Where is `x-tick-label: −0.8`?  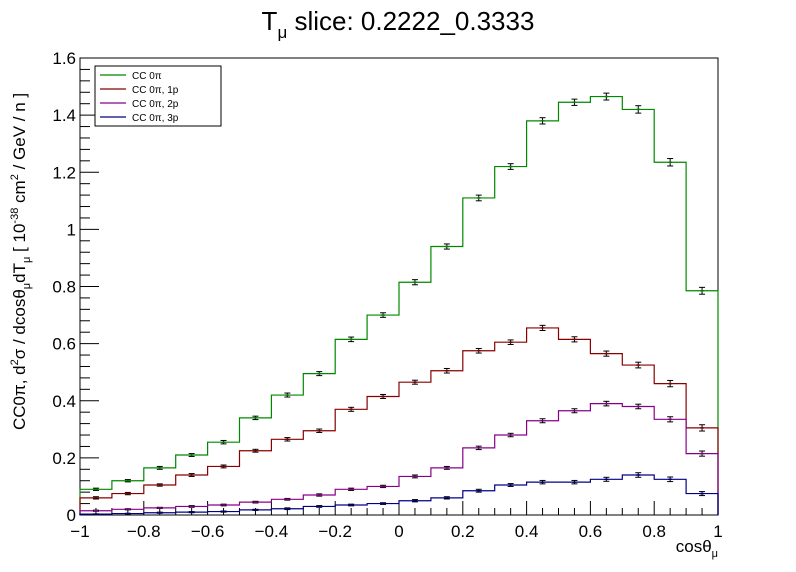
x-tick-label: −0.8 is located at coordinates (144, 531).